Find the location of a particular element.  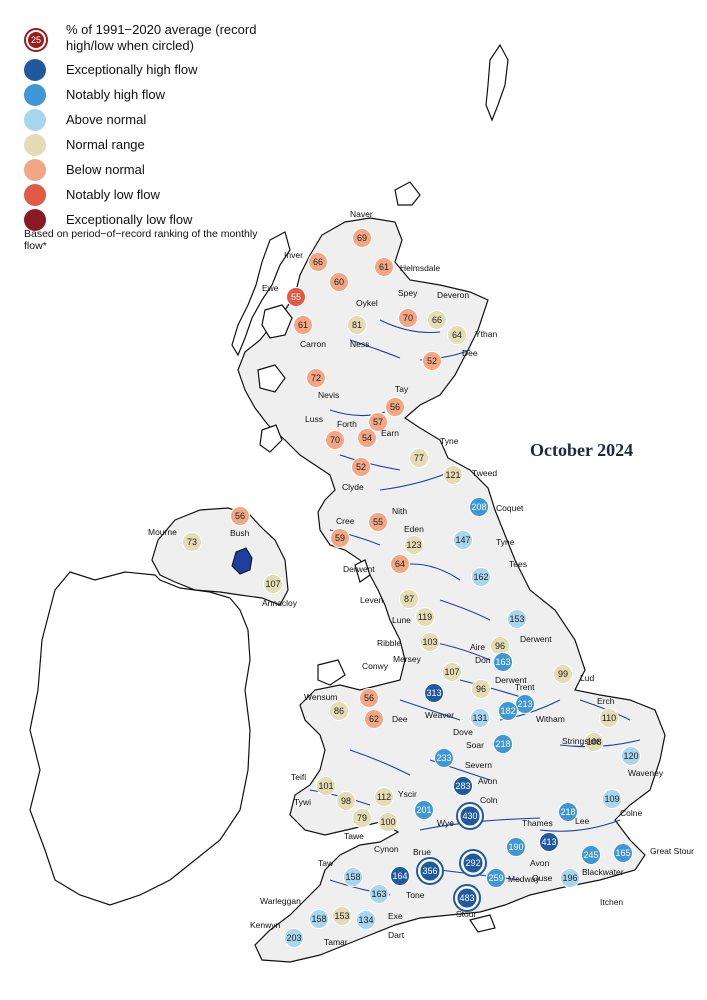

river-label: Naver is located at coordinates (361, 214).